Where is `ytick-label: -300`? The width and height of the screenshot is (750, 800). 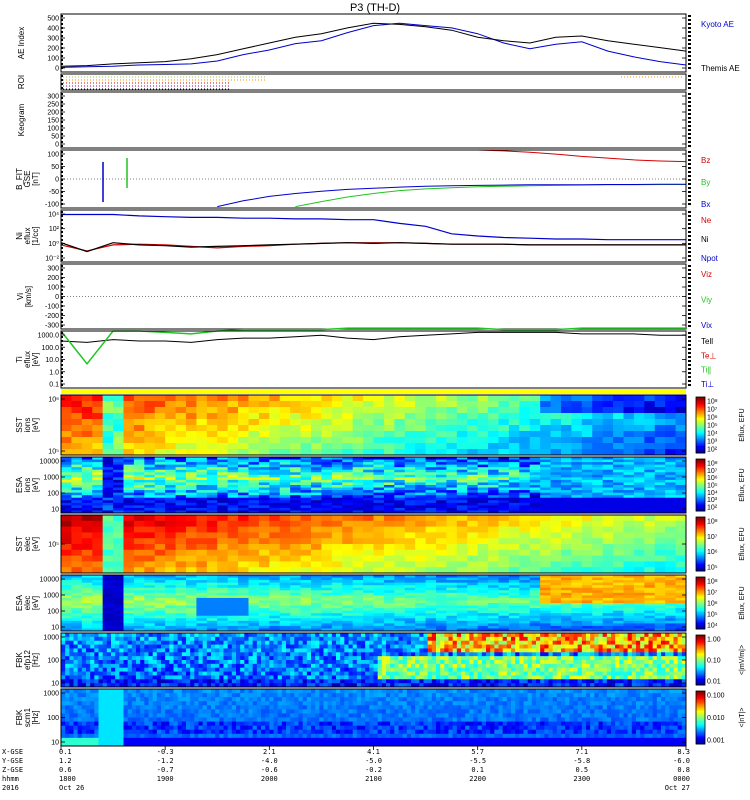 ytick-label: -300 is located at coordinates (52, 326).